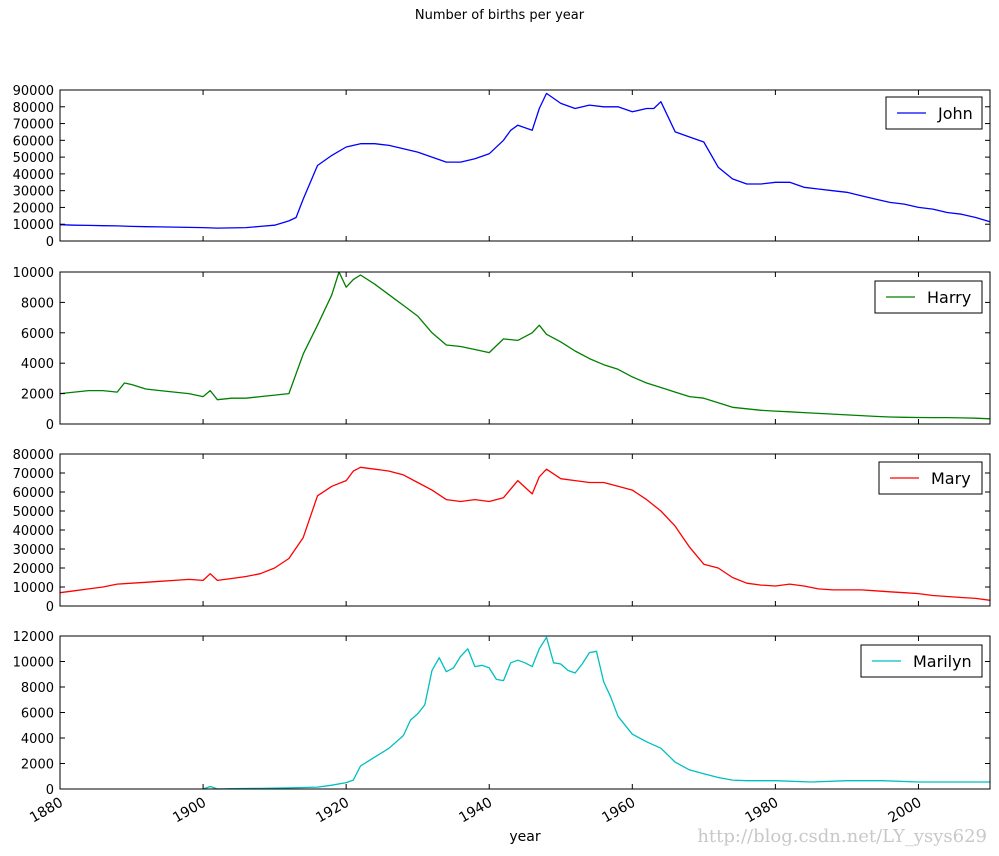 This screenshot has width=999, height=856. What do you see at coordinates (842, 836) in the screenshot?
I see `watermark-url: http://blog.csdn.net/LY_ysys629` at bounding box center [842, 836].